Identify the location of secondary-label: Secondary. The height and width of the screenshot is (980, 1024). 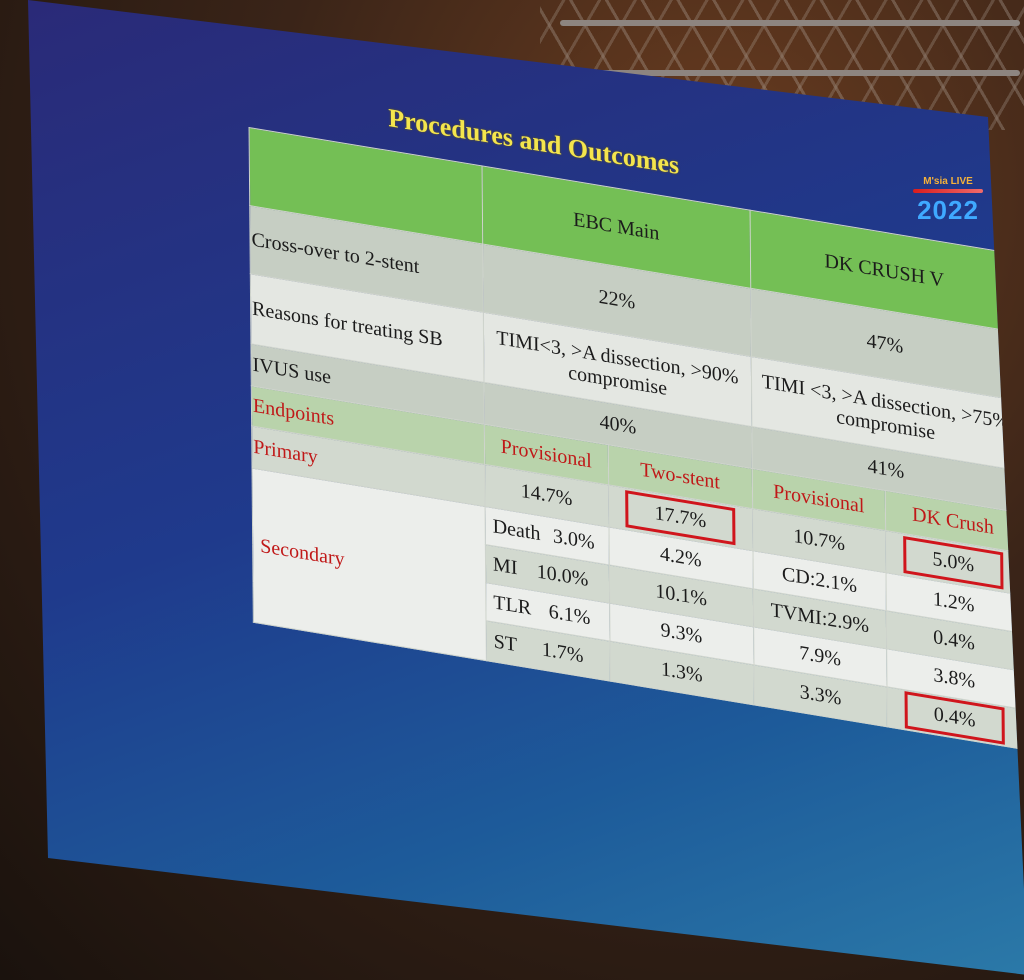
(302, 552).